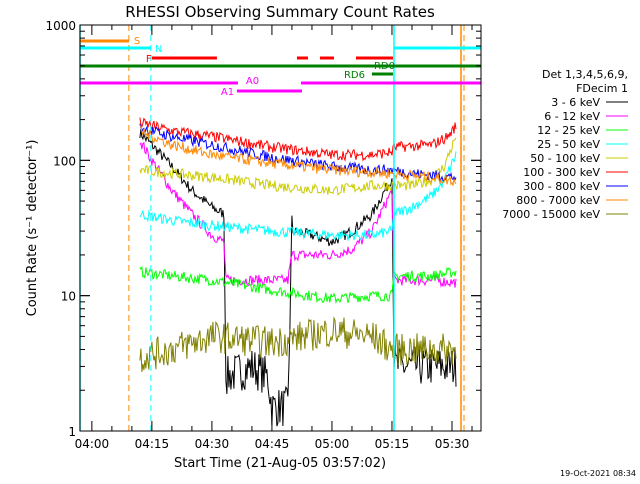  What do you see at coordinates (551, 214) in the screenshot?
I see `legend-label-8: 7000 - 15000 keV` at bounding box center [551, 214].